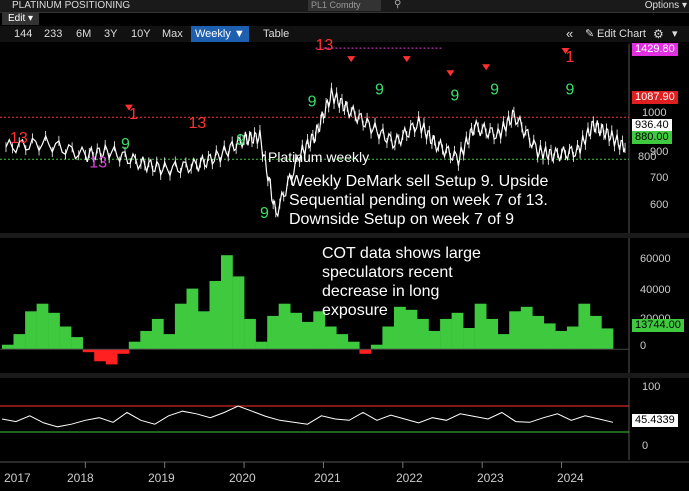 This screenshot has width=689, height=491. What do you see at coordinates (319, 157) in the screenshot?
I see `price-series-label: Platinum weekly` at bounding box center [319, 157].